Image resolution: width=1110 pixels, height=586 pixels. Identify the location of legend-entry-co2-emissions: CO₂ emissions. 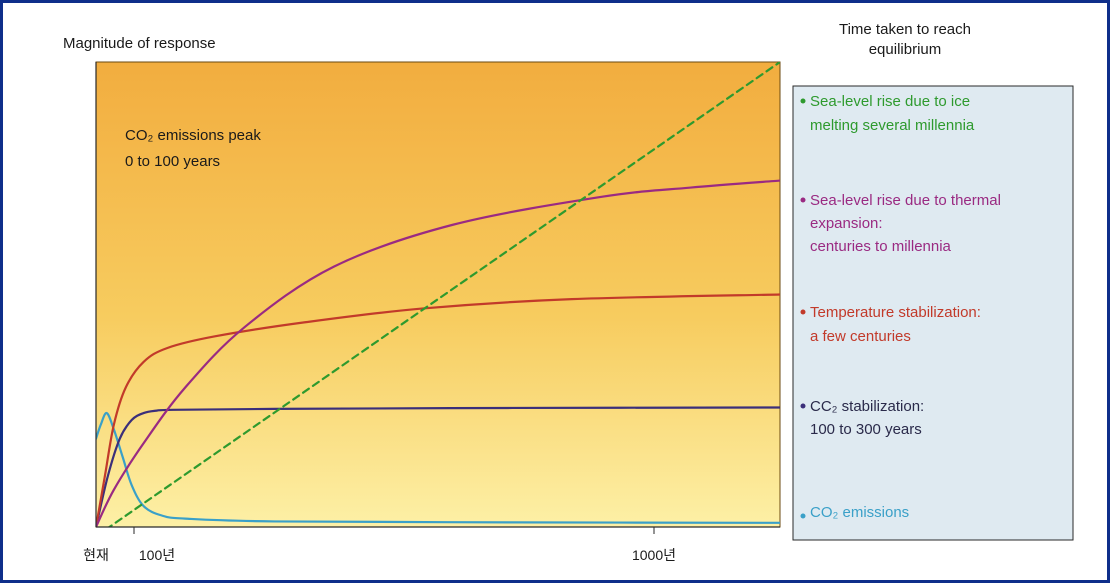
(854, 512).